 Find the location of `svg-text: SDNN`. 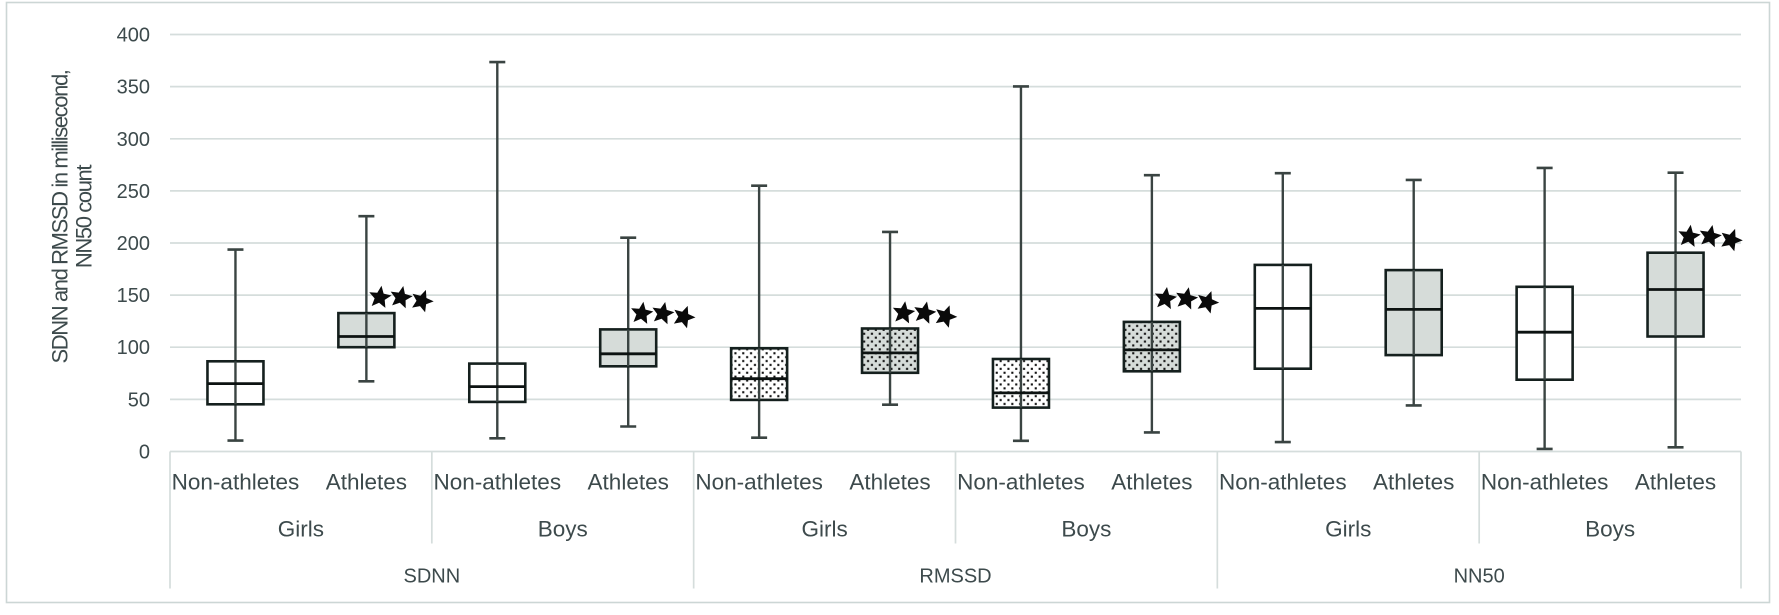

svg-text: SDNN is located at coordinates (431, 577).